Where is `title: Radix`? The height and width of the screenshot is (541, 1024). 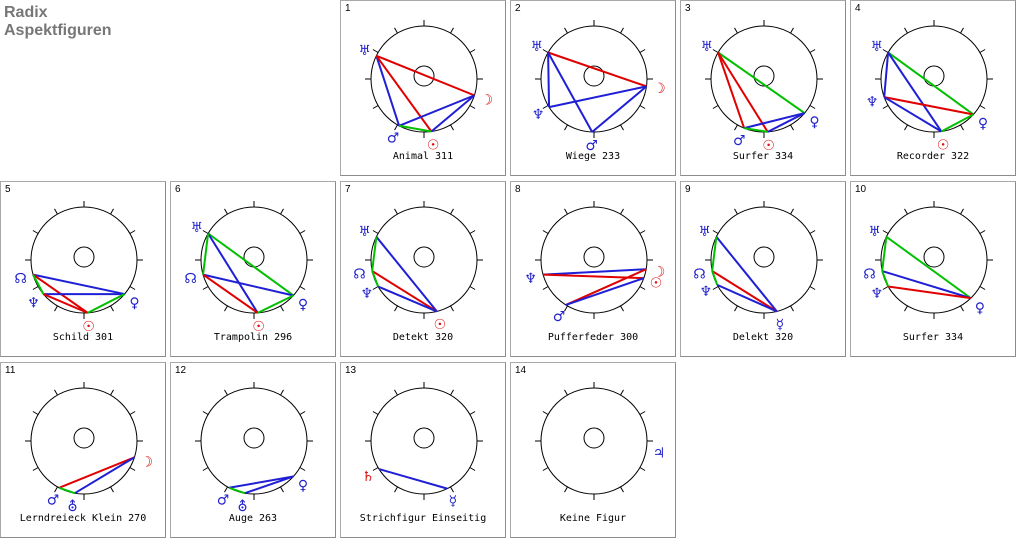
title: Radix is located at coordinates (26, 12).